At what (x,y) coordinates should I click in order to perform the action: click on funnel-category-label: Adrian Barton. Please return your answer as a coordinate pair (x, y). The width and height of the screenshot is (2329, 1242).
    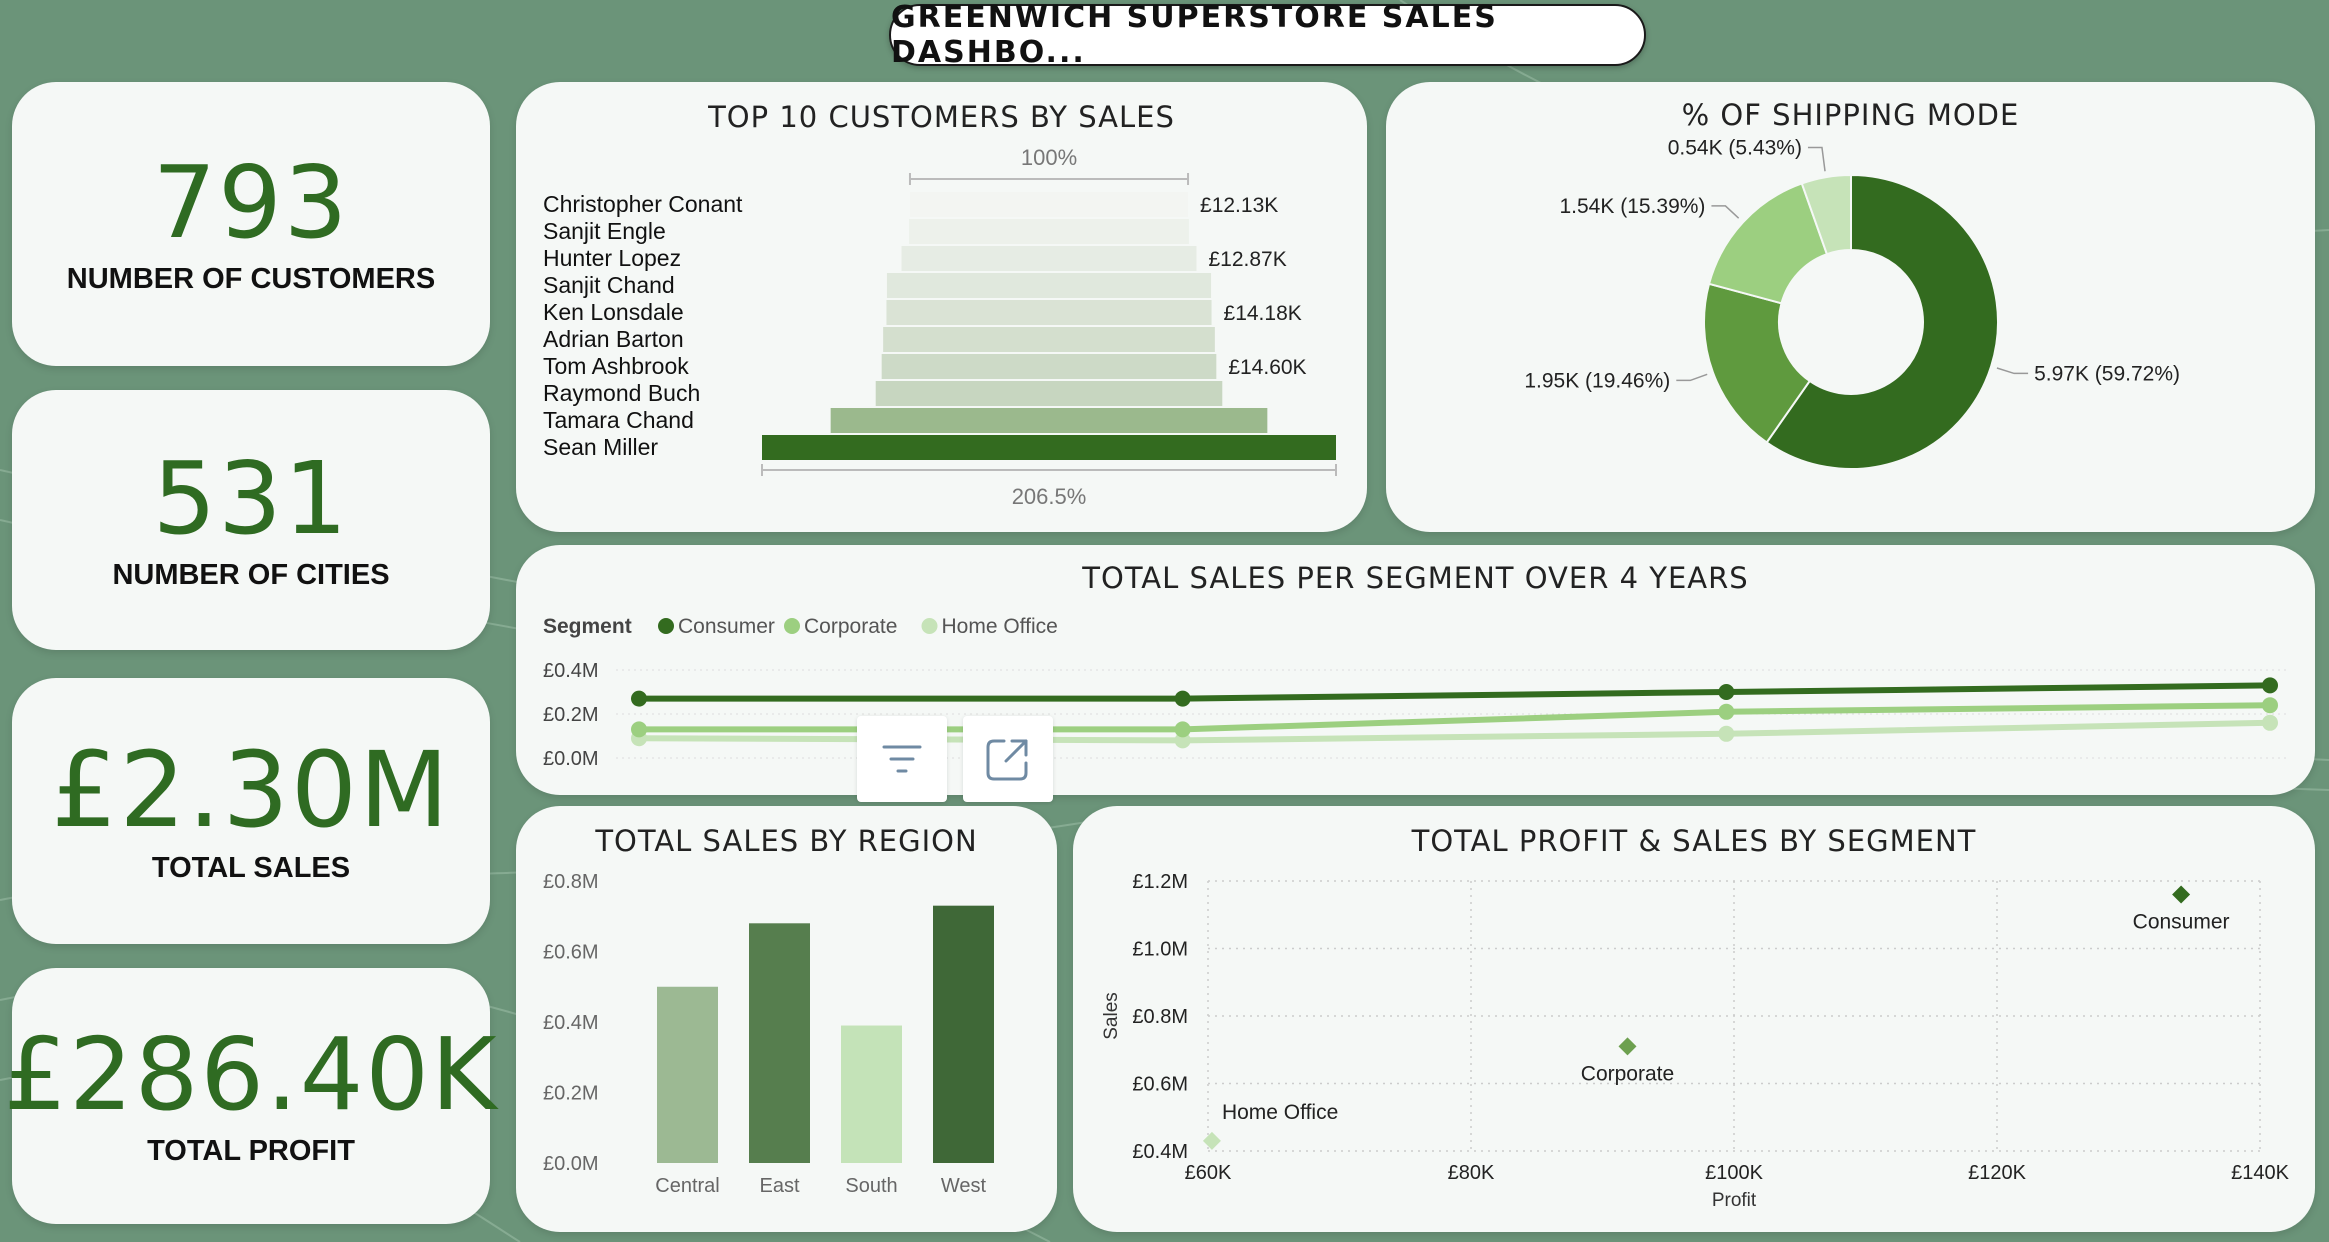
    Looking at the image, I should click on (613, 339).